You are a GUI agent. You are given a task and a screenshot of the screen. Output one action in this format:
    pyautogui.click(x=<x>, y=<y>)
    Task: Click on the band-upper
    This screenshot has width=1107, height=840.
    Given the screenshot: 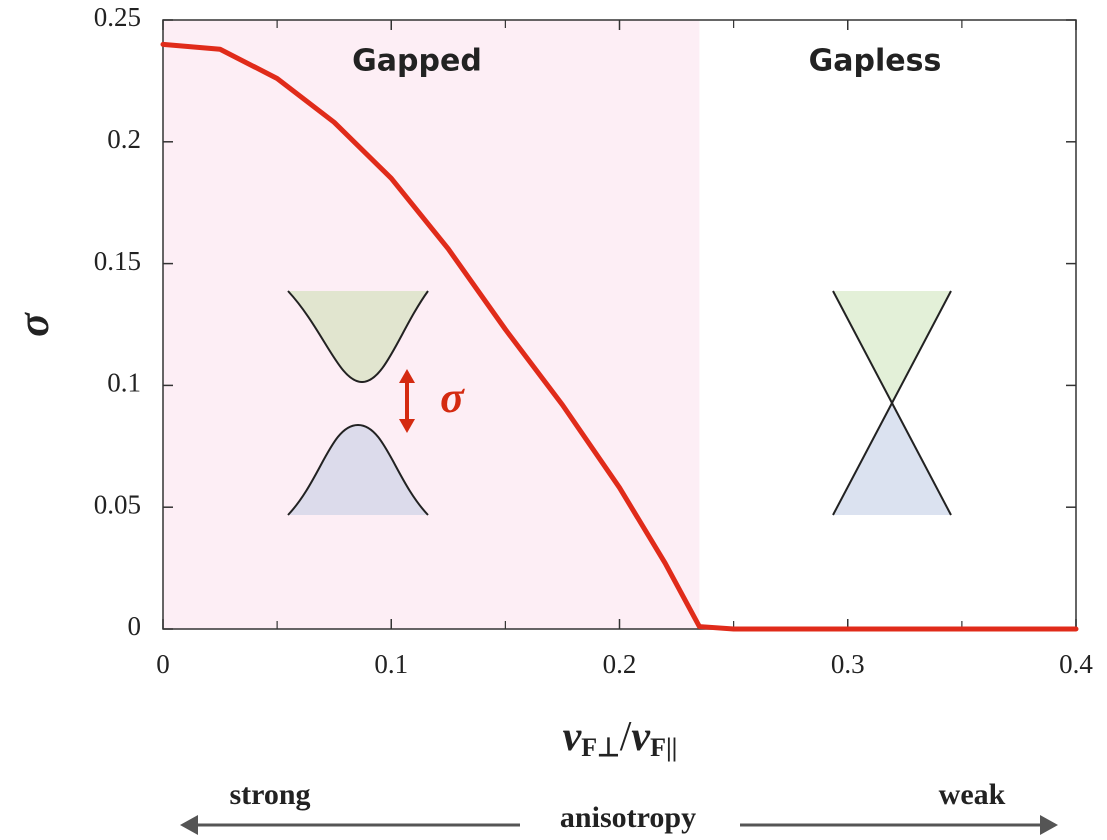 What is the action you would take?
    pyautogui.click(x=358, y=336)
    